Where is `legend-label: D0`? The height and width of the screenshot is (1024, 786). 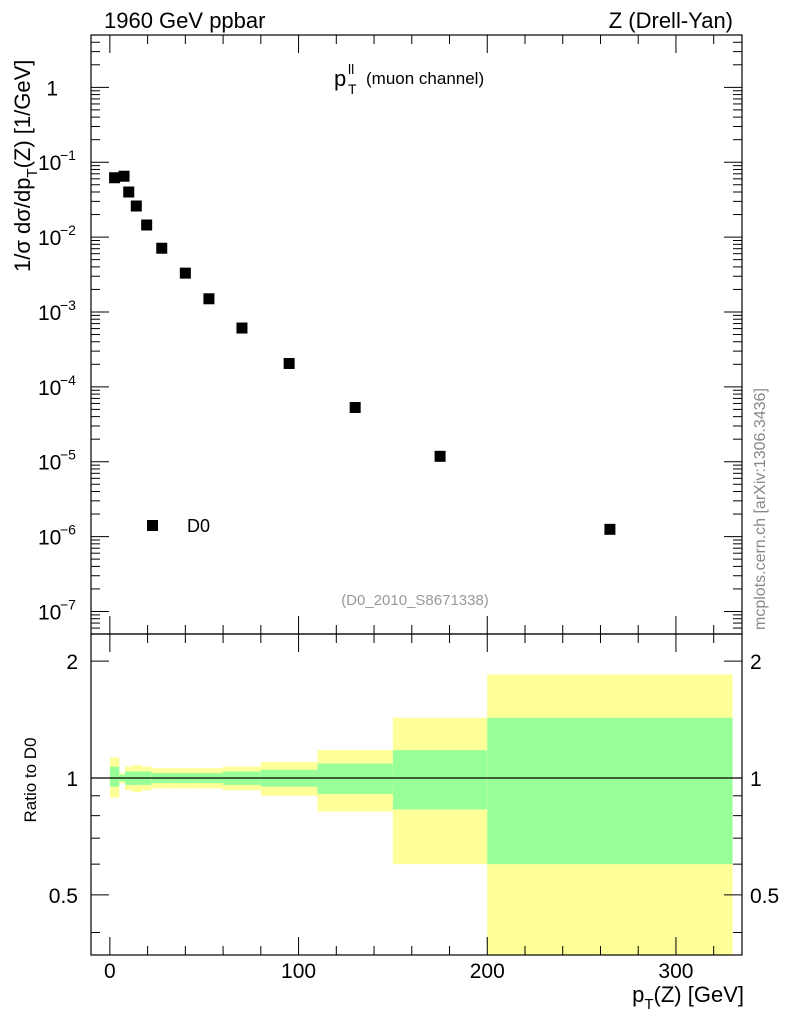 legend-label: D0 is located at coordinates (198, 526).